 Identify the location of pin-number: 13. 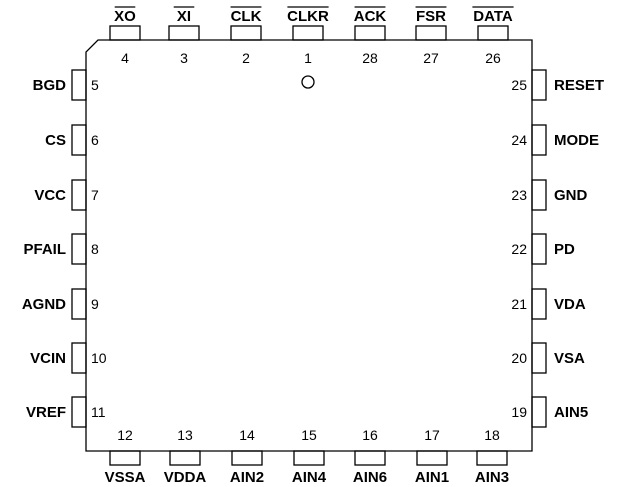
(185, 435).